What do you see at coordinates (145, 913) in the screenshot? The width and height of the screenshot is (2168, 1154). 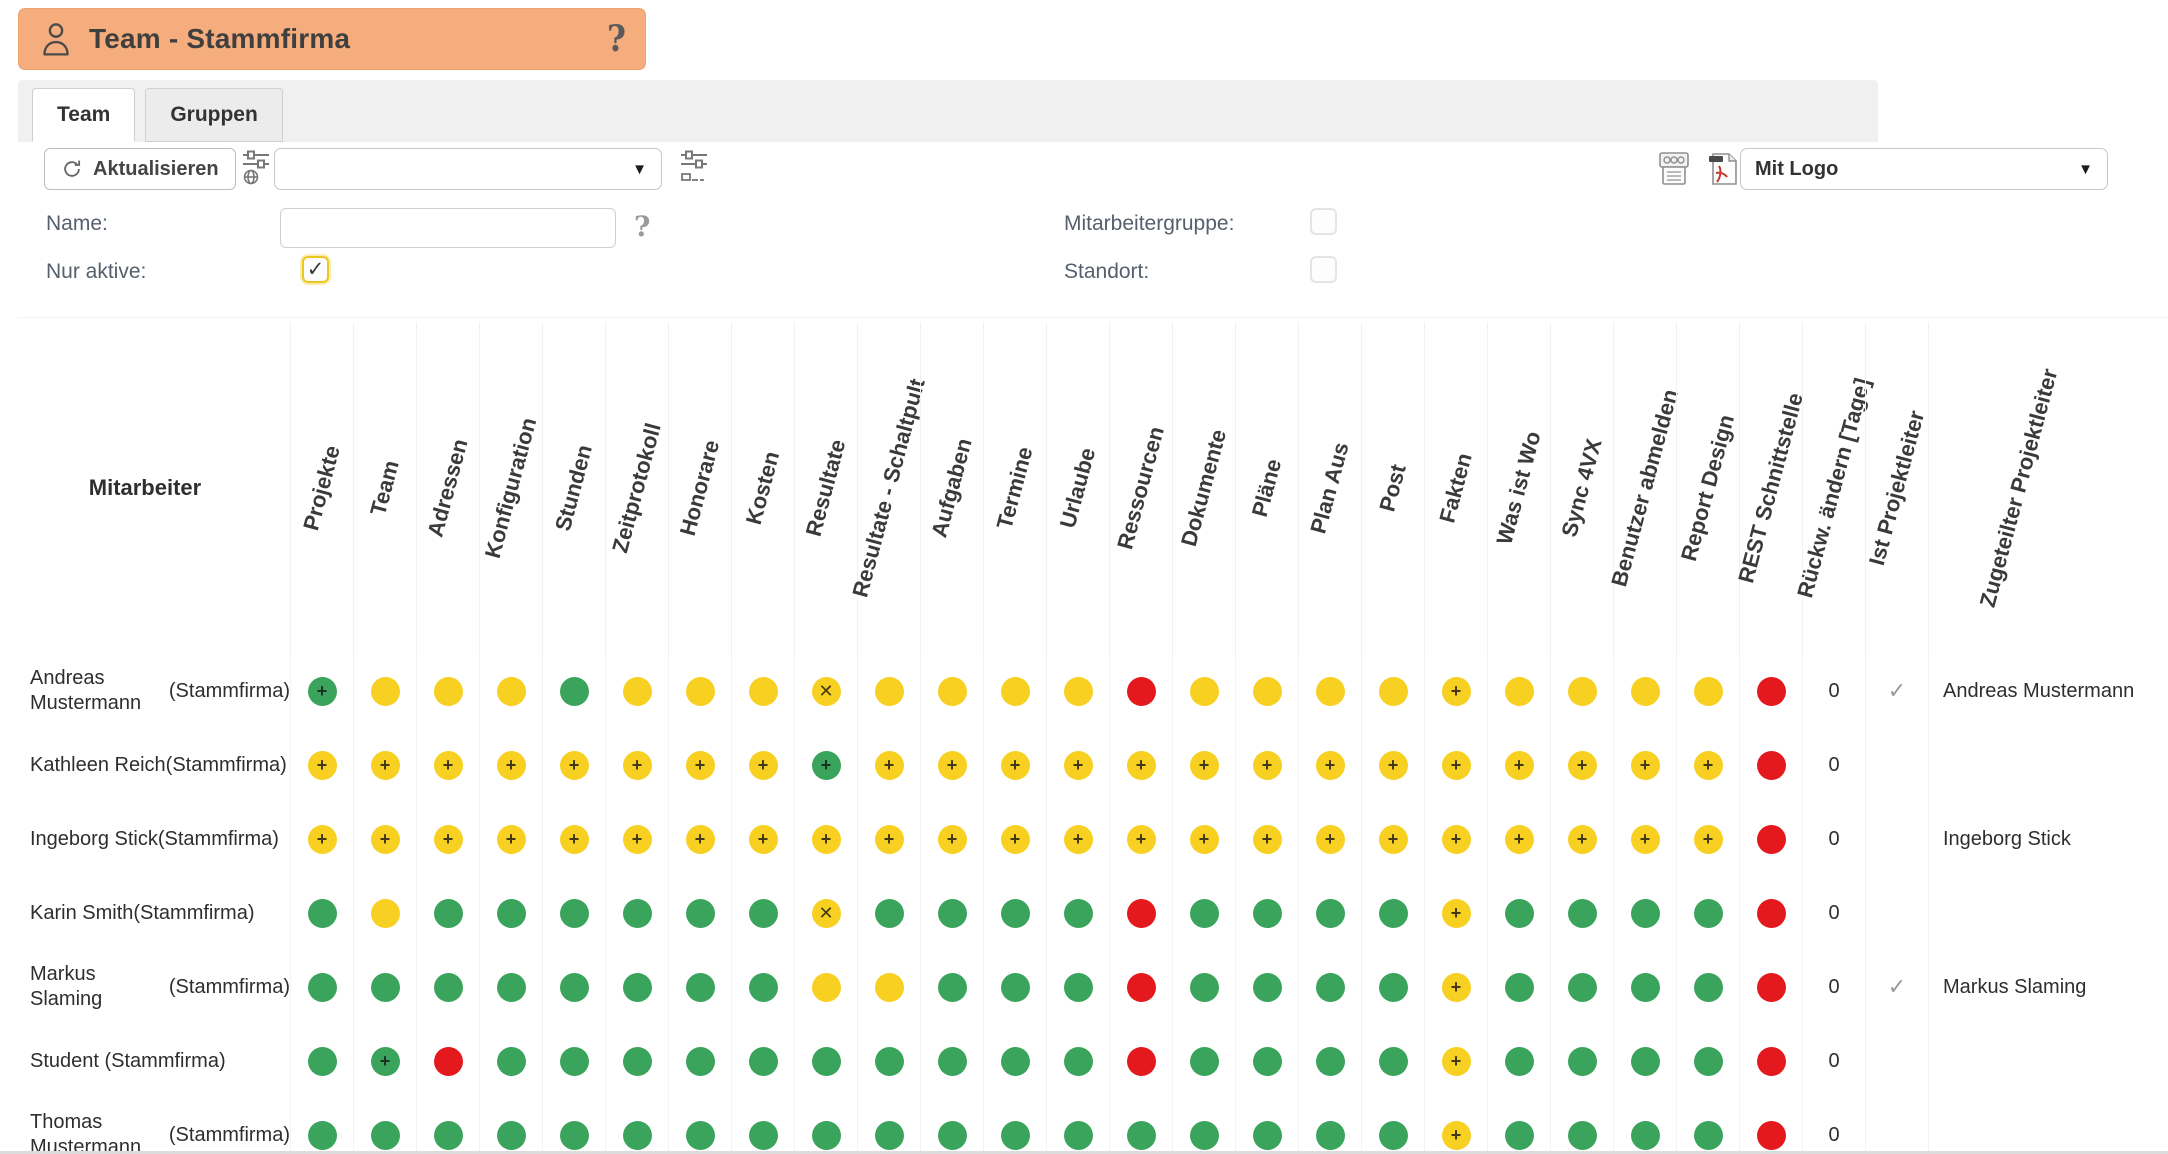 I see `employee-name: Karin Smith (Stammfirma)` at bounding box center [145, 913].